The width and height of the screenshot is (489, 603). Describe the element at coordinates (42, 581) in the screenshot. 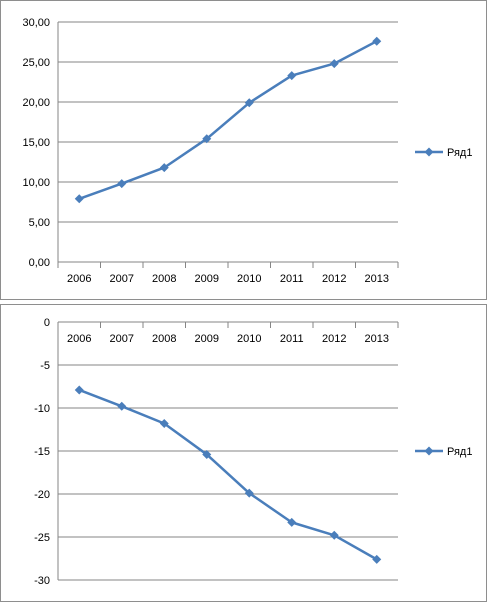

I see `y-tick-label: -30` at that location.